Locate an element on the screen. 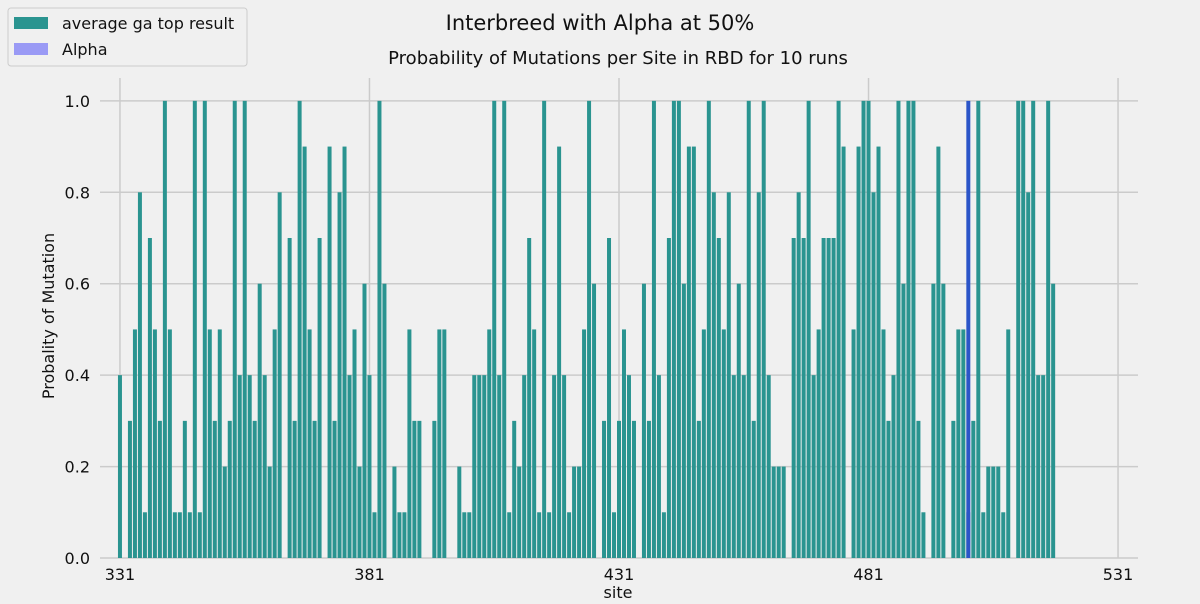 The image size is (1200, 604). y-tick-label: 0.0 is located at coordinates (77, 558).